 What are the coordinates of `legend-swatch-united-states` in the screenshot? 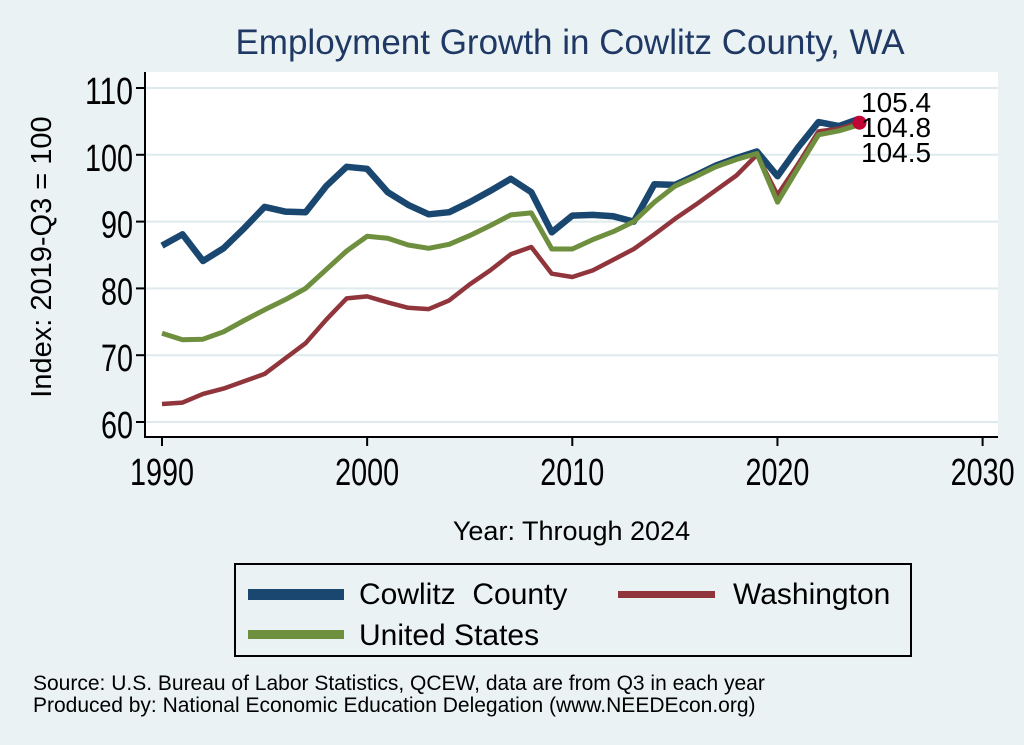 It's located at (296, 634).